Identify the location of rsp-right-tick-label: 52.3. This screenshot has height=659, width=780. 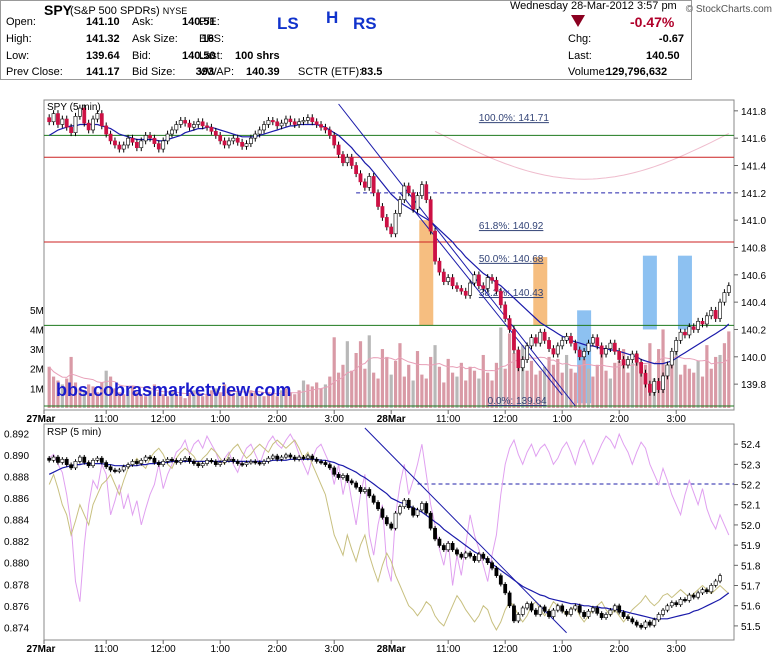
(751, 465).